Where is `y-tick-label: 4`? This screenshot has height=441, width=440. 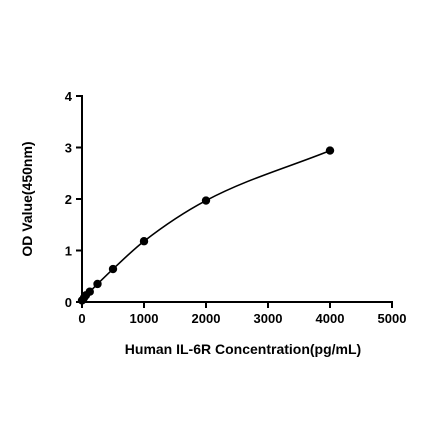 y-tick-label: 4 is located at coordinates (69, 96).